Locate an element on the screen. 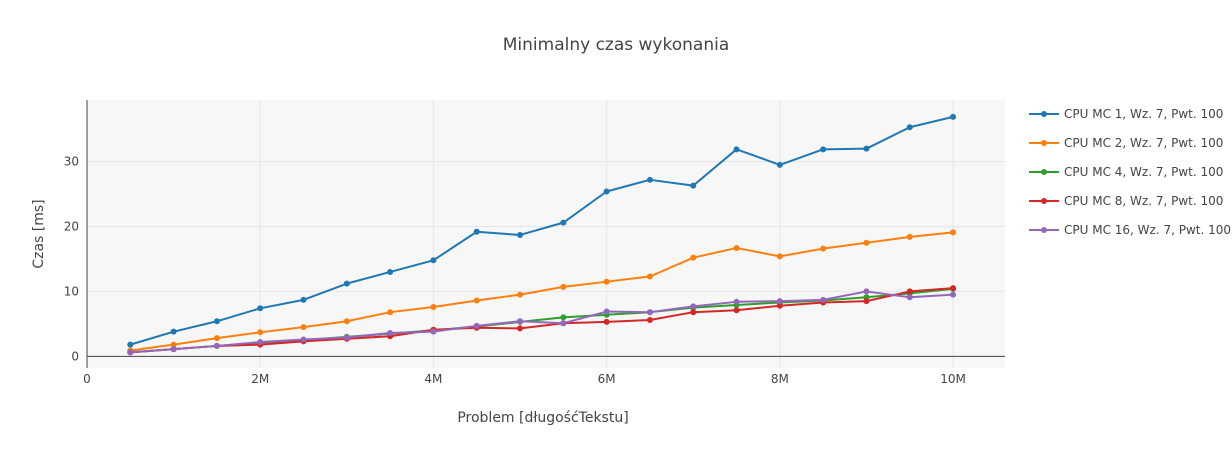 Image resolution: width=1232 pixels, height=450 pixels. y-tick-label: 0 is located at coordinates (75, 356).